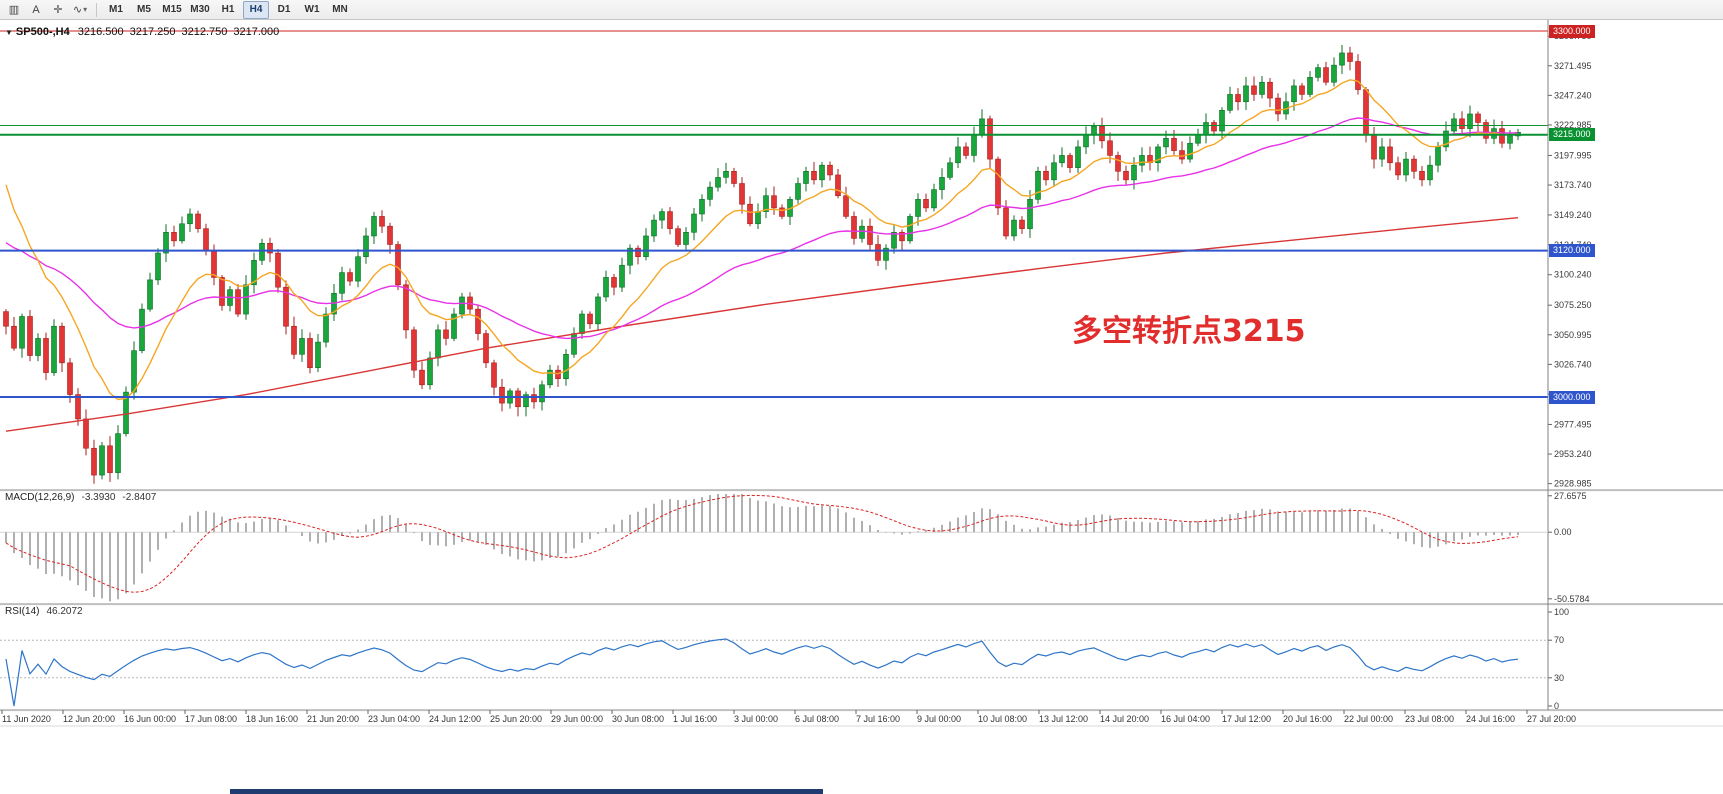 This screenshot has height=794, width=1723. What do you see at coordinates (762, 543) in the screenshot?
I see `macd-signal-line` at bounding box center [762, 543].